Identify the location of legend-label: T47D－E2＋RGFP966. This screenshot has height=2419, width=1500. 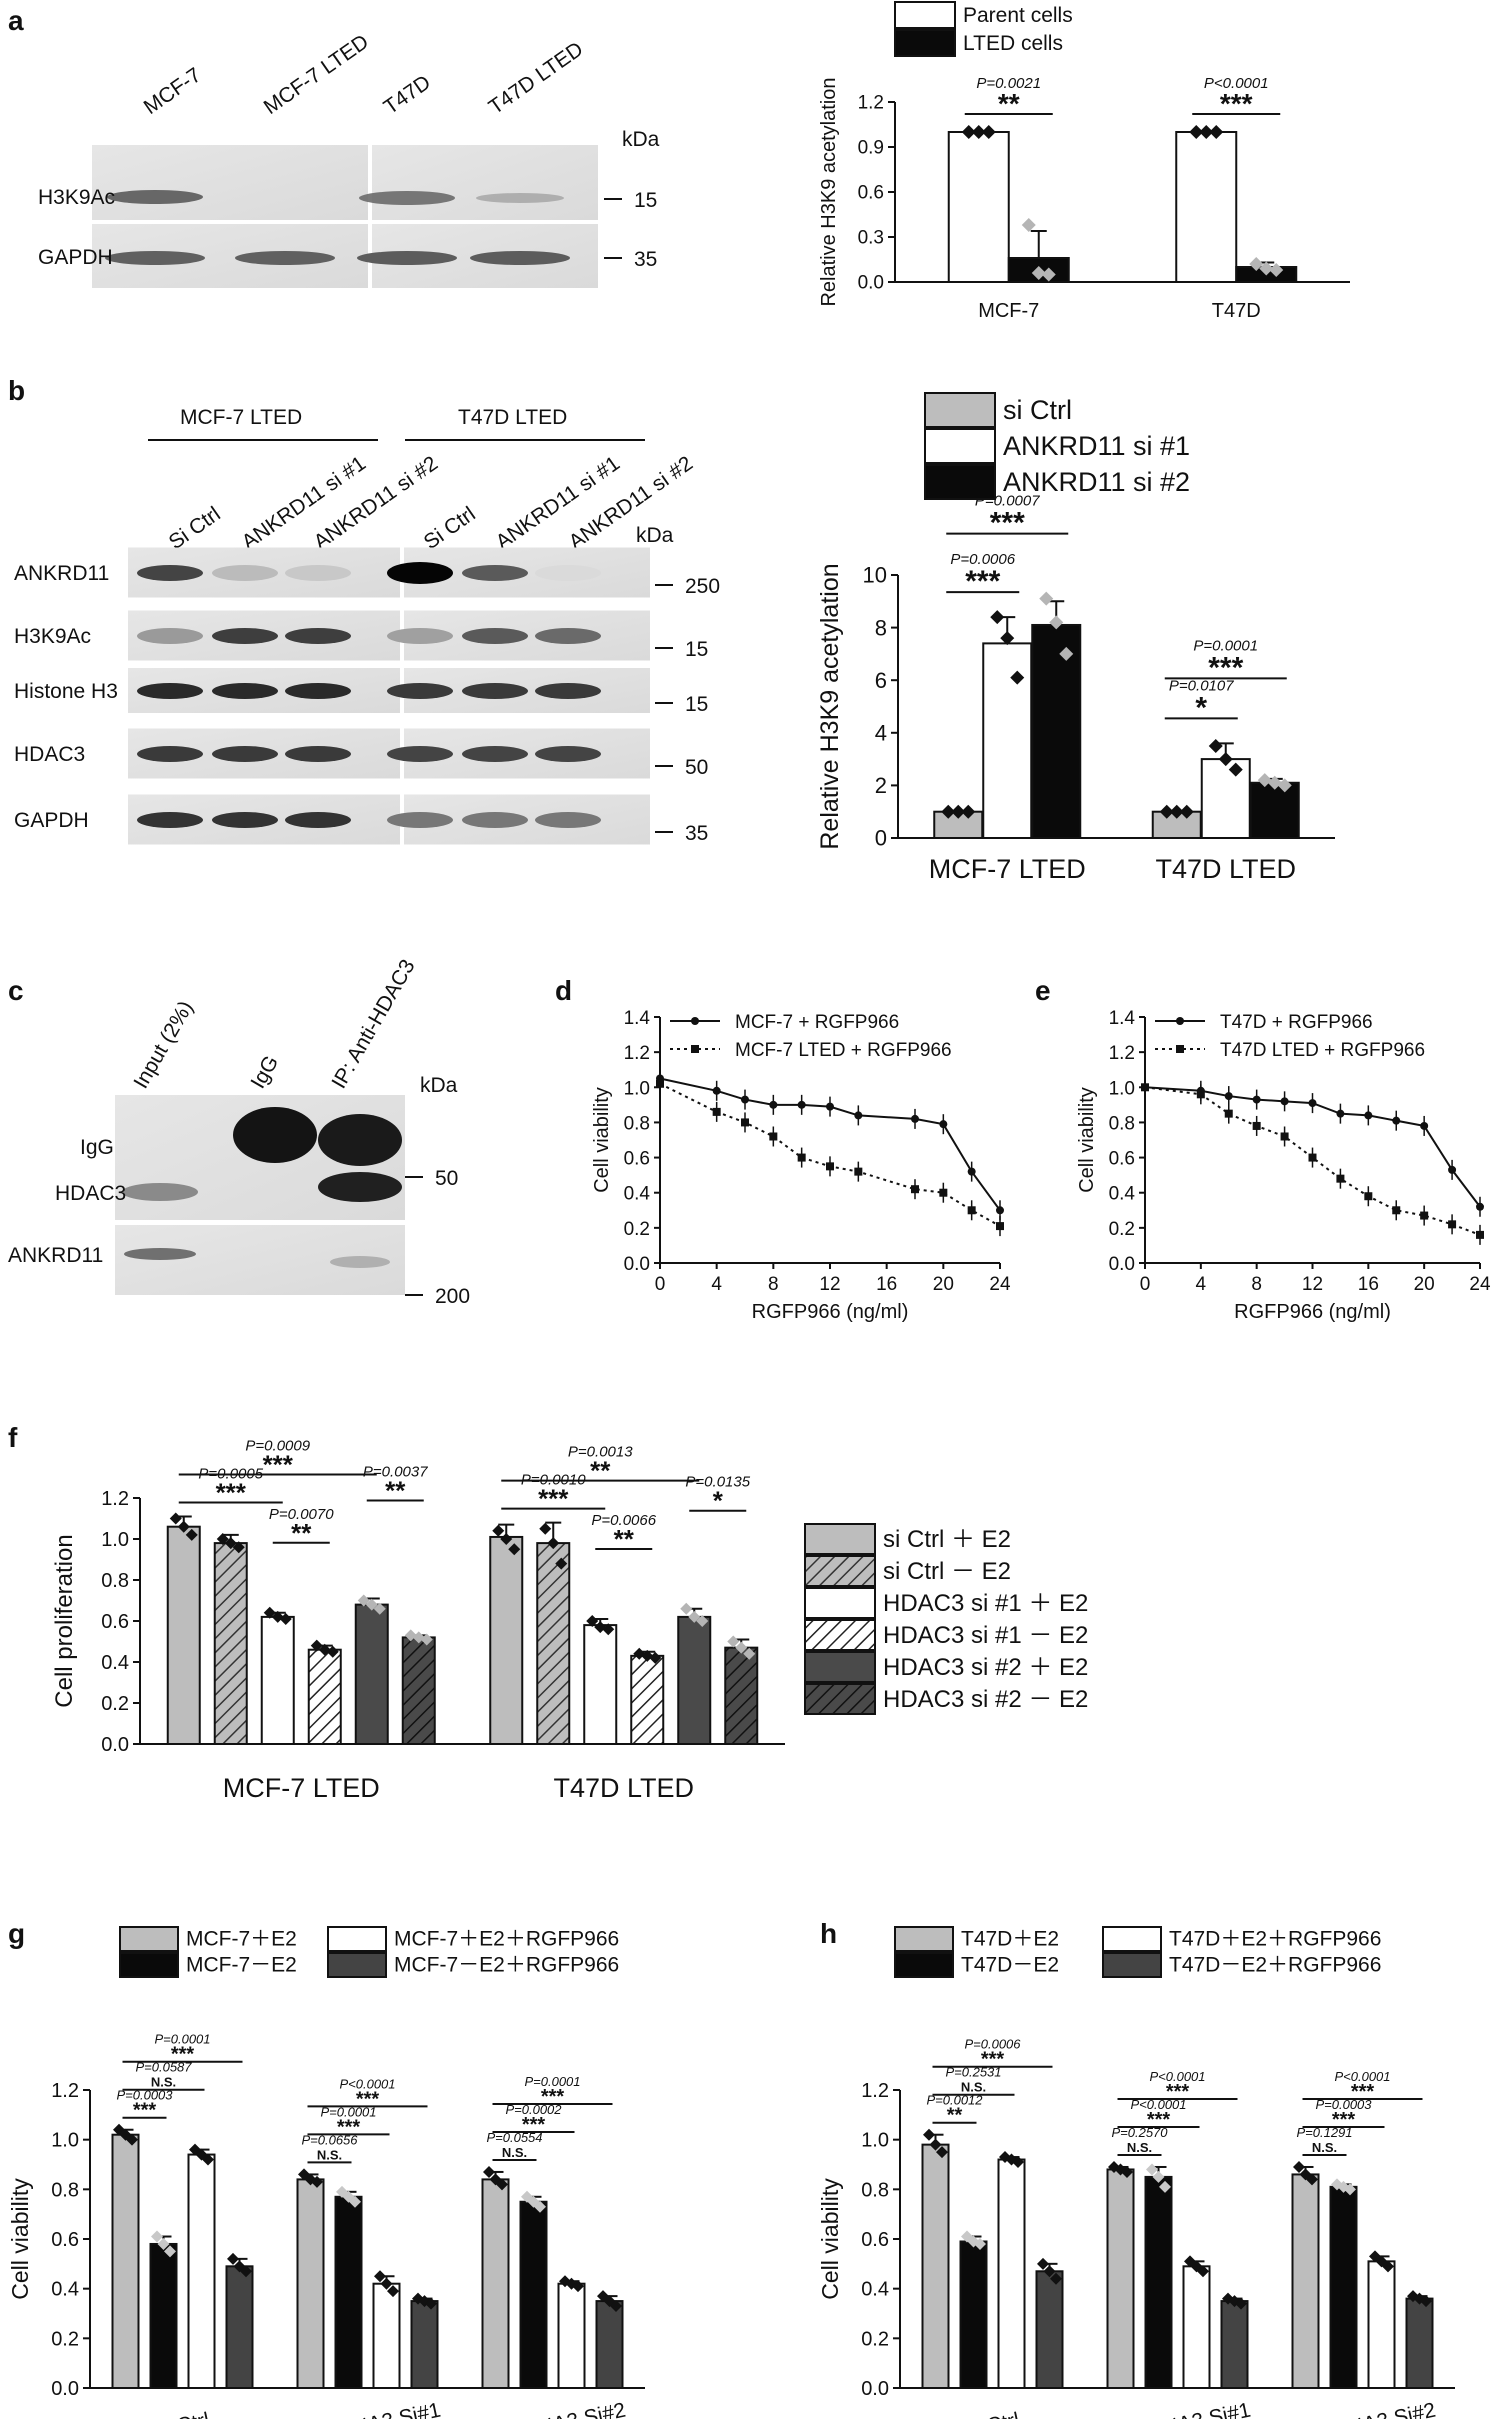
(1275, 1965).